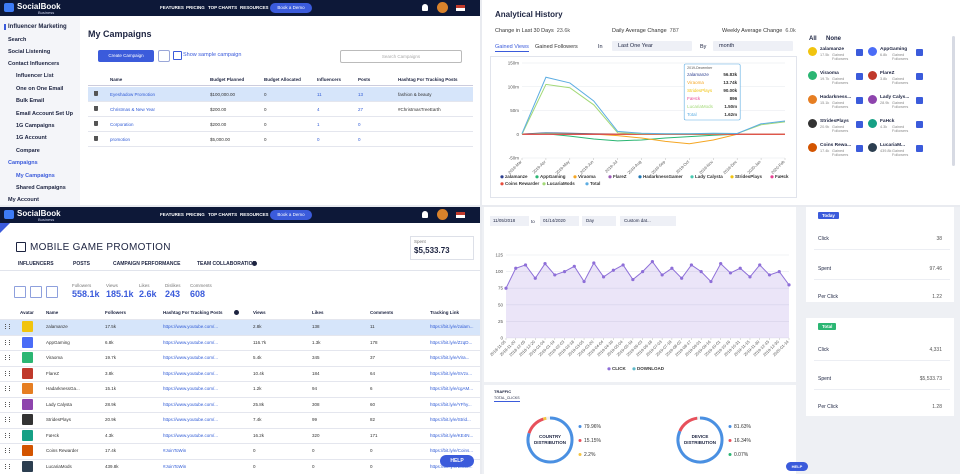 The image size is (960, 474). I want to click on tab: CAMPAIGN PERFORMANCE, so click(147, 264).